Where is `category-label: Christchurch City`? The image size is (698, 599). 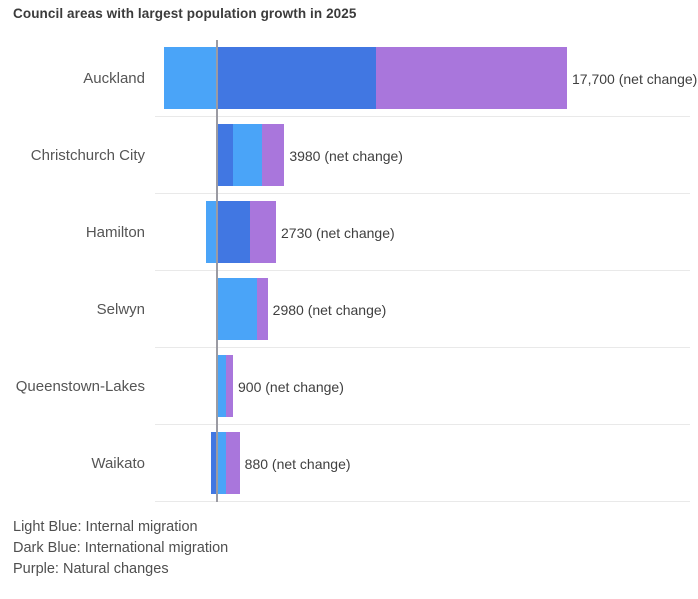
category-label: Christchurch City is located at coordinates (87, 155).